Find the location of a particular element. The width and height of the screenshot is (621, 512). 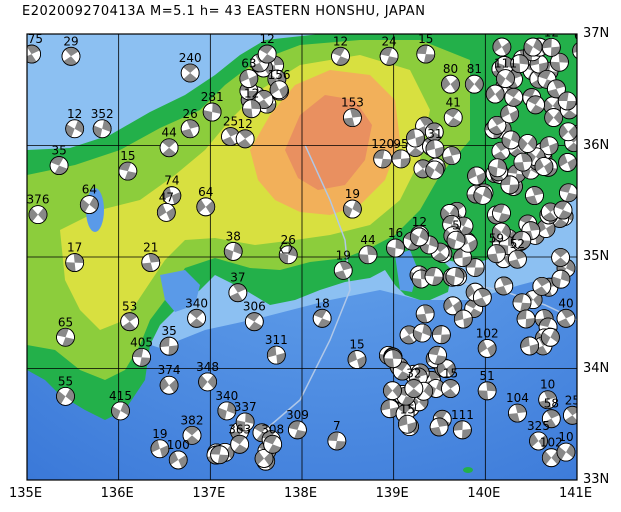

event-label: 35 is located at coordinates (168, 331).